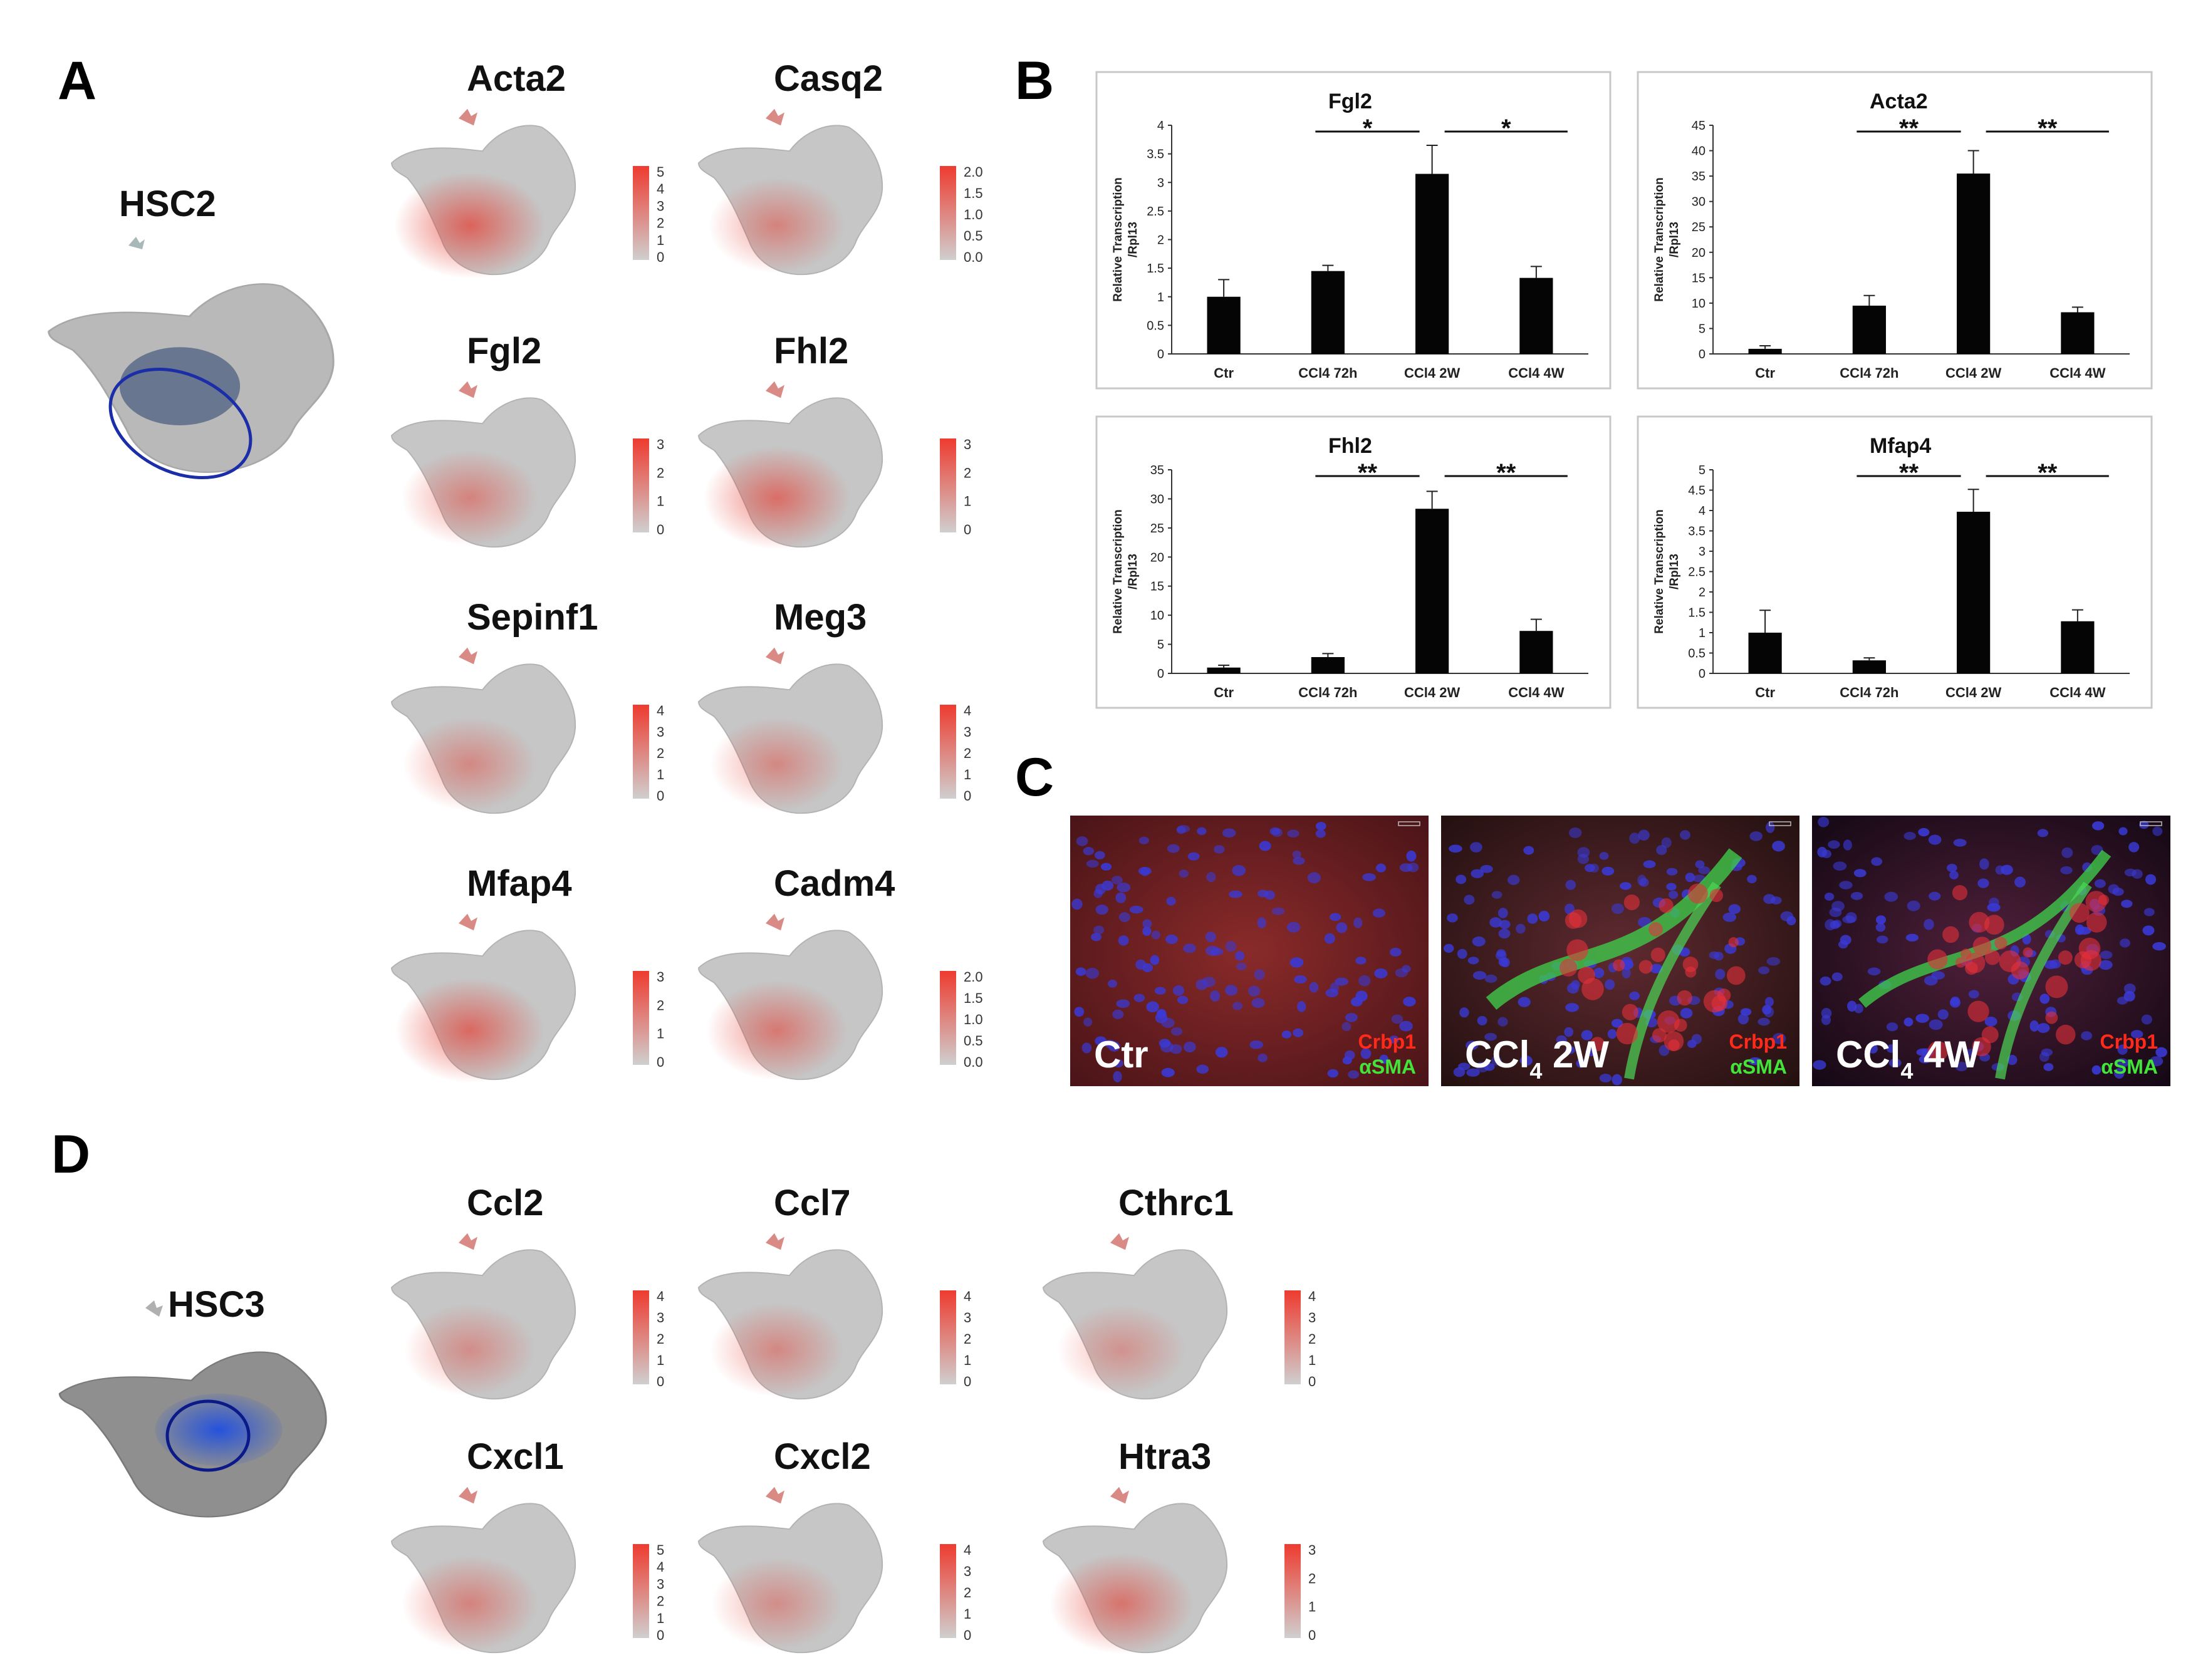 This screenshot has height=1680, width=2208. What do you see at coordinates (192, 332) in the screenshot?
I see `cluster-map-hsc2: HSC2` at bounding box center [192, 332].